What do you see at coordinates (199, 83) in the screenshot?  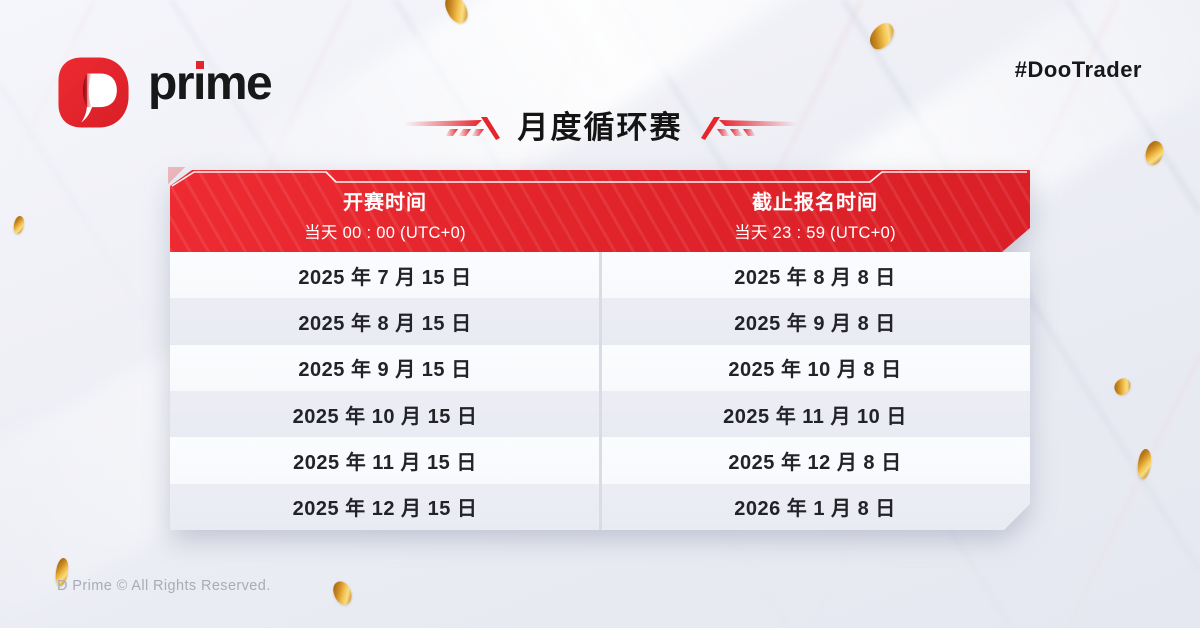 I see `logo-word-i: ı` at bounding box center [199, 83].